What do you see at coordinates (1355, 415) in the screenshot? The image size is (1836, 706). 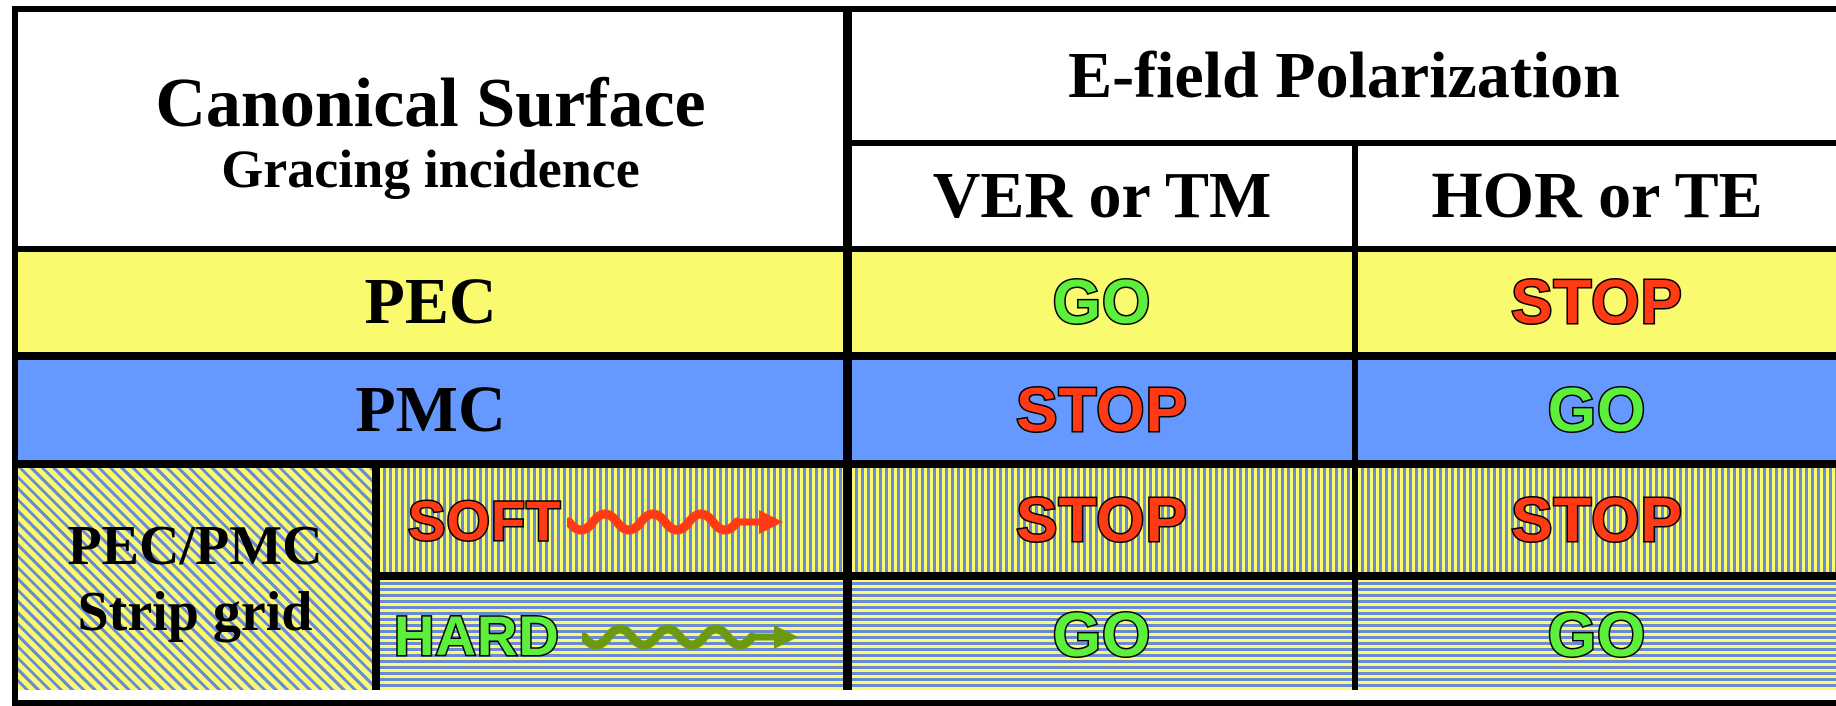 I see `divider-sub-vertical` at bounding box center [1355, 415].